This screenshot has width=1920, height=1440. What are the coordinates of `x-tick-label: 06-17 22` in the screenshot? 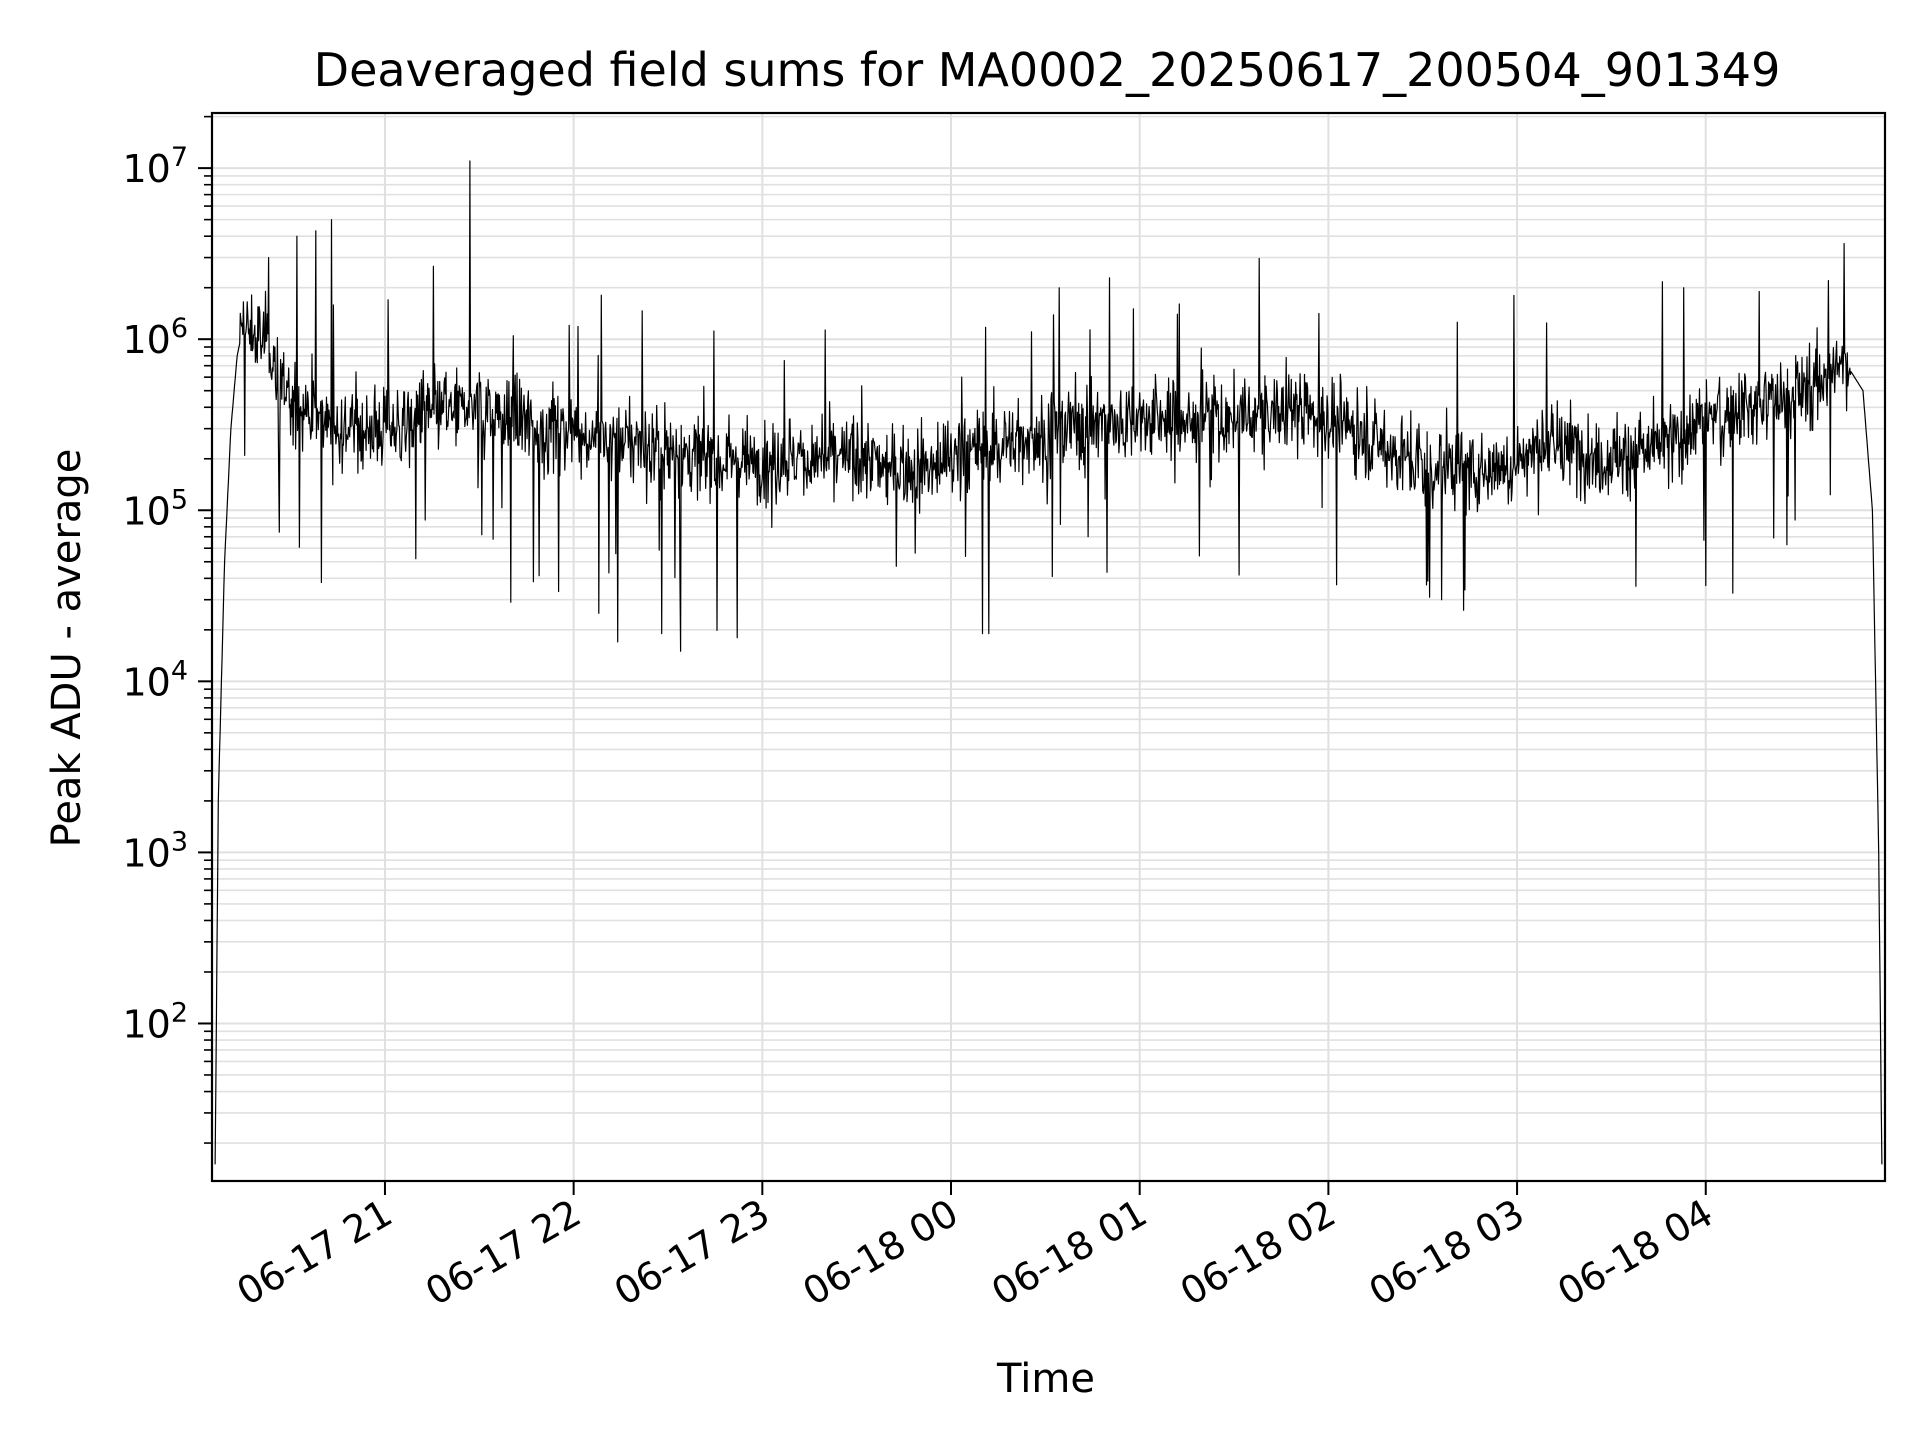 It's located at (503, 1253).